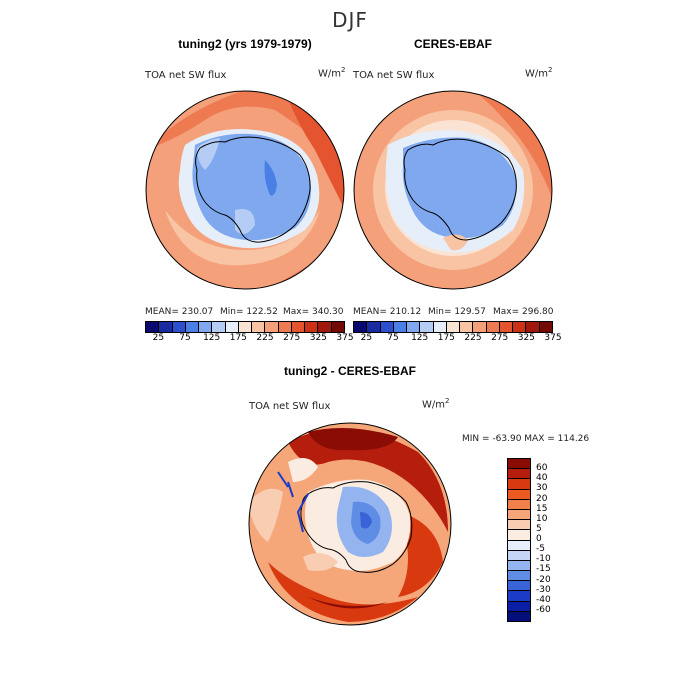 This screenshot has width=700, height=700. Describe the element at coordinates (350, 524) in the screenshot. I see `diff-polar-map` at that location.